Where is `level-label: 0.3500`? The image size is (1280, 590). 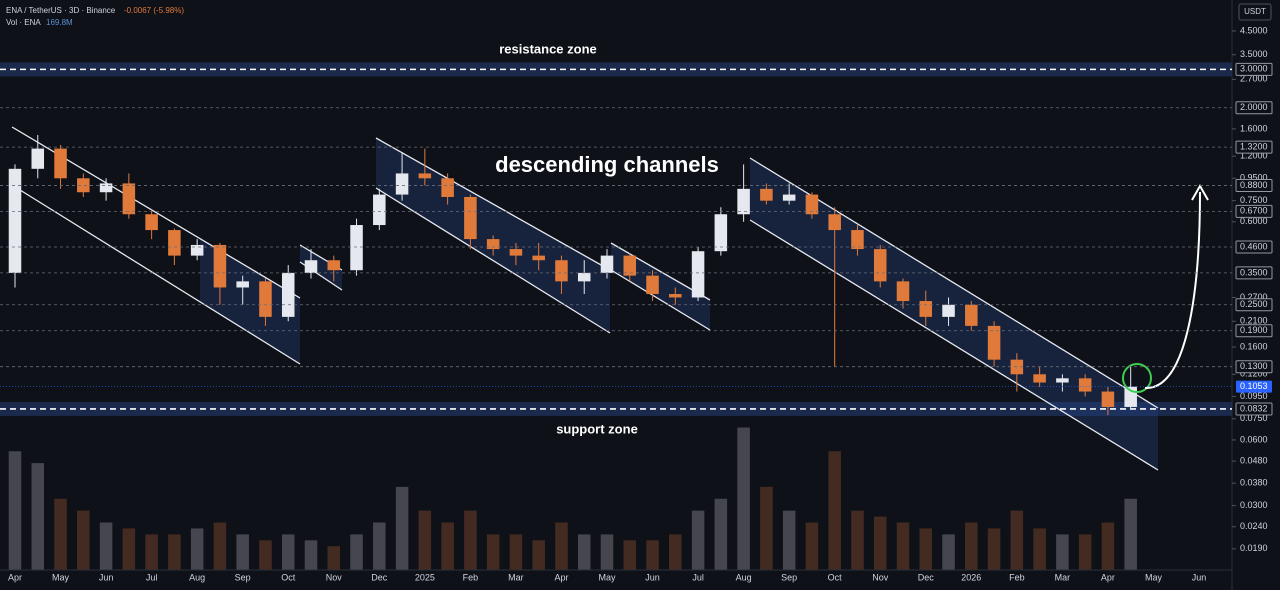 level-label: 0.3500 is located at coordinates (1254, 272).